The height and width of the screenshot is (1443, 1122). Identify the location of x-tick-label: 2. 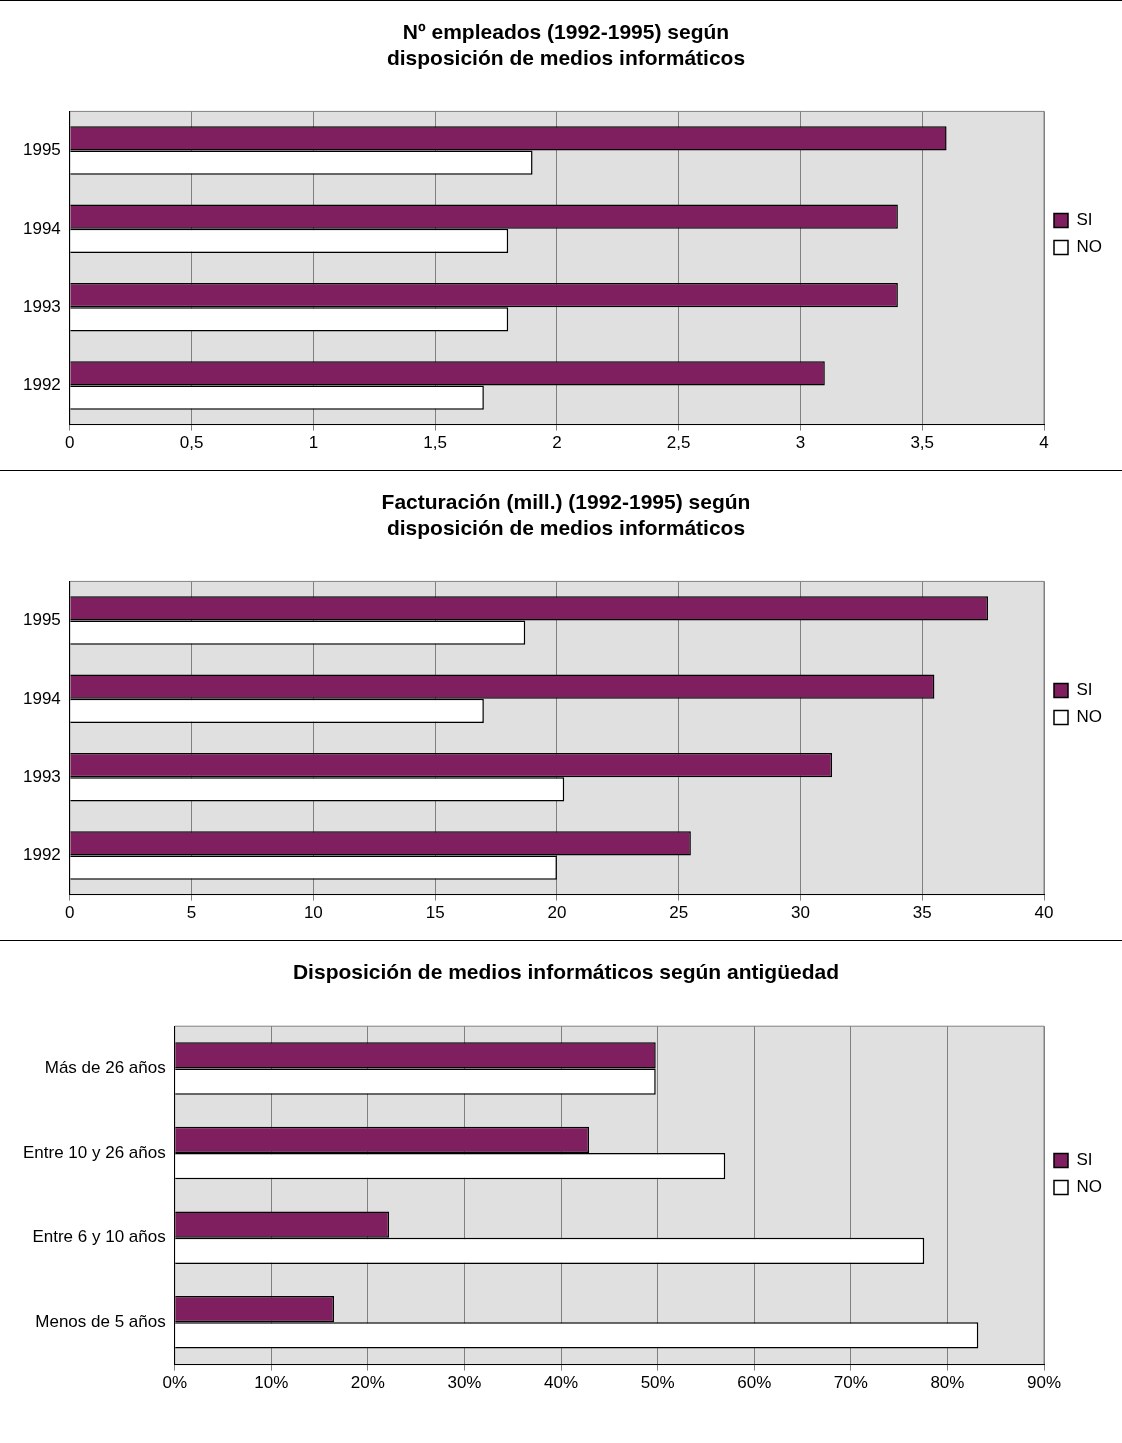
(557, 443).